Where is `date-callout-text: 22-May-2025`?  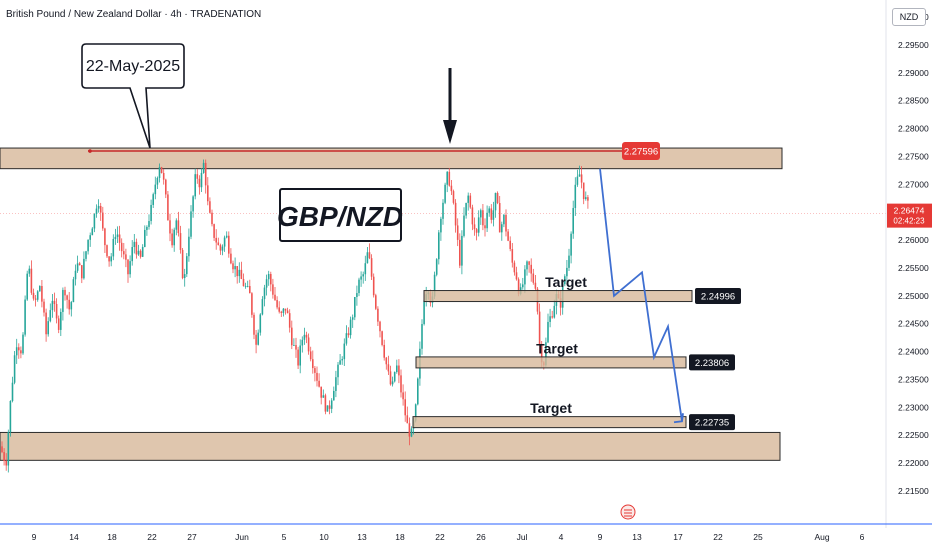
date-callout-text: 22-May-2025 is located at coordinates (133, 66).